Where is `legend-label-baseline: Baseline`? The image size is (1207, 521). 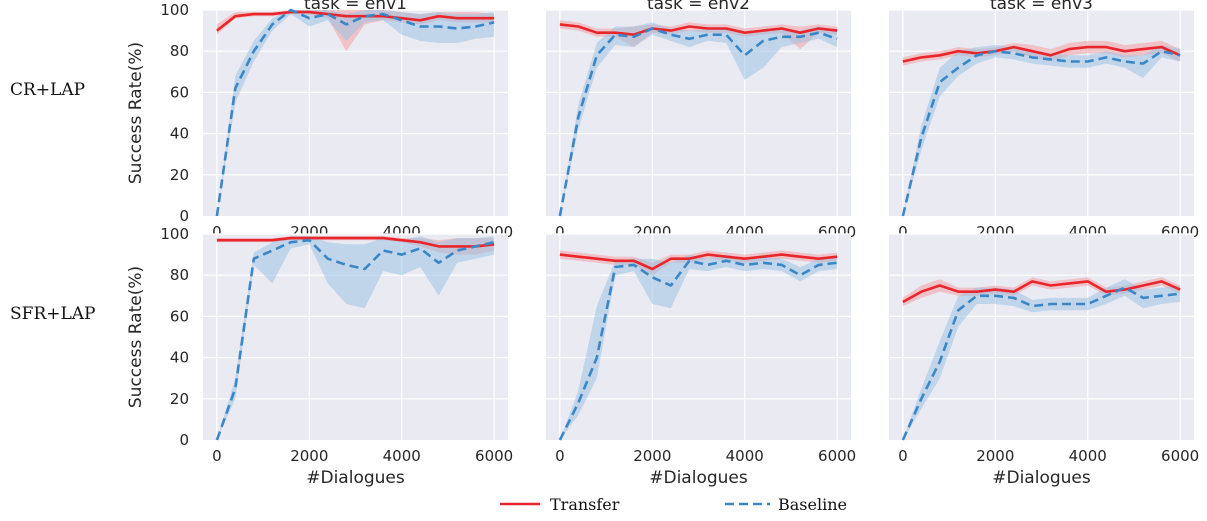 legend-label-baseline: Baseline is located at coordinates (812, 504).